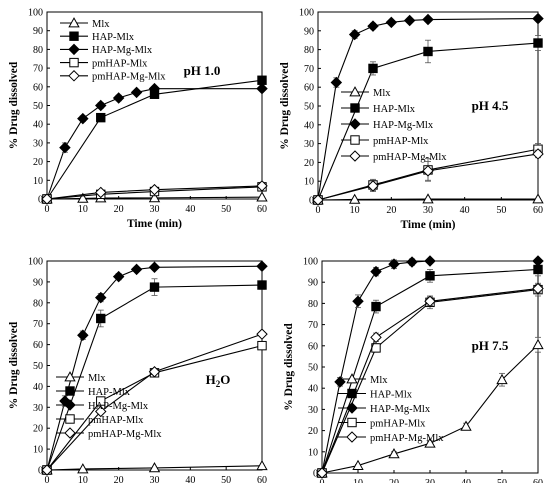  I want to click on y-tick-label: 20, so click(38, 429).